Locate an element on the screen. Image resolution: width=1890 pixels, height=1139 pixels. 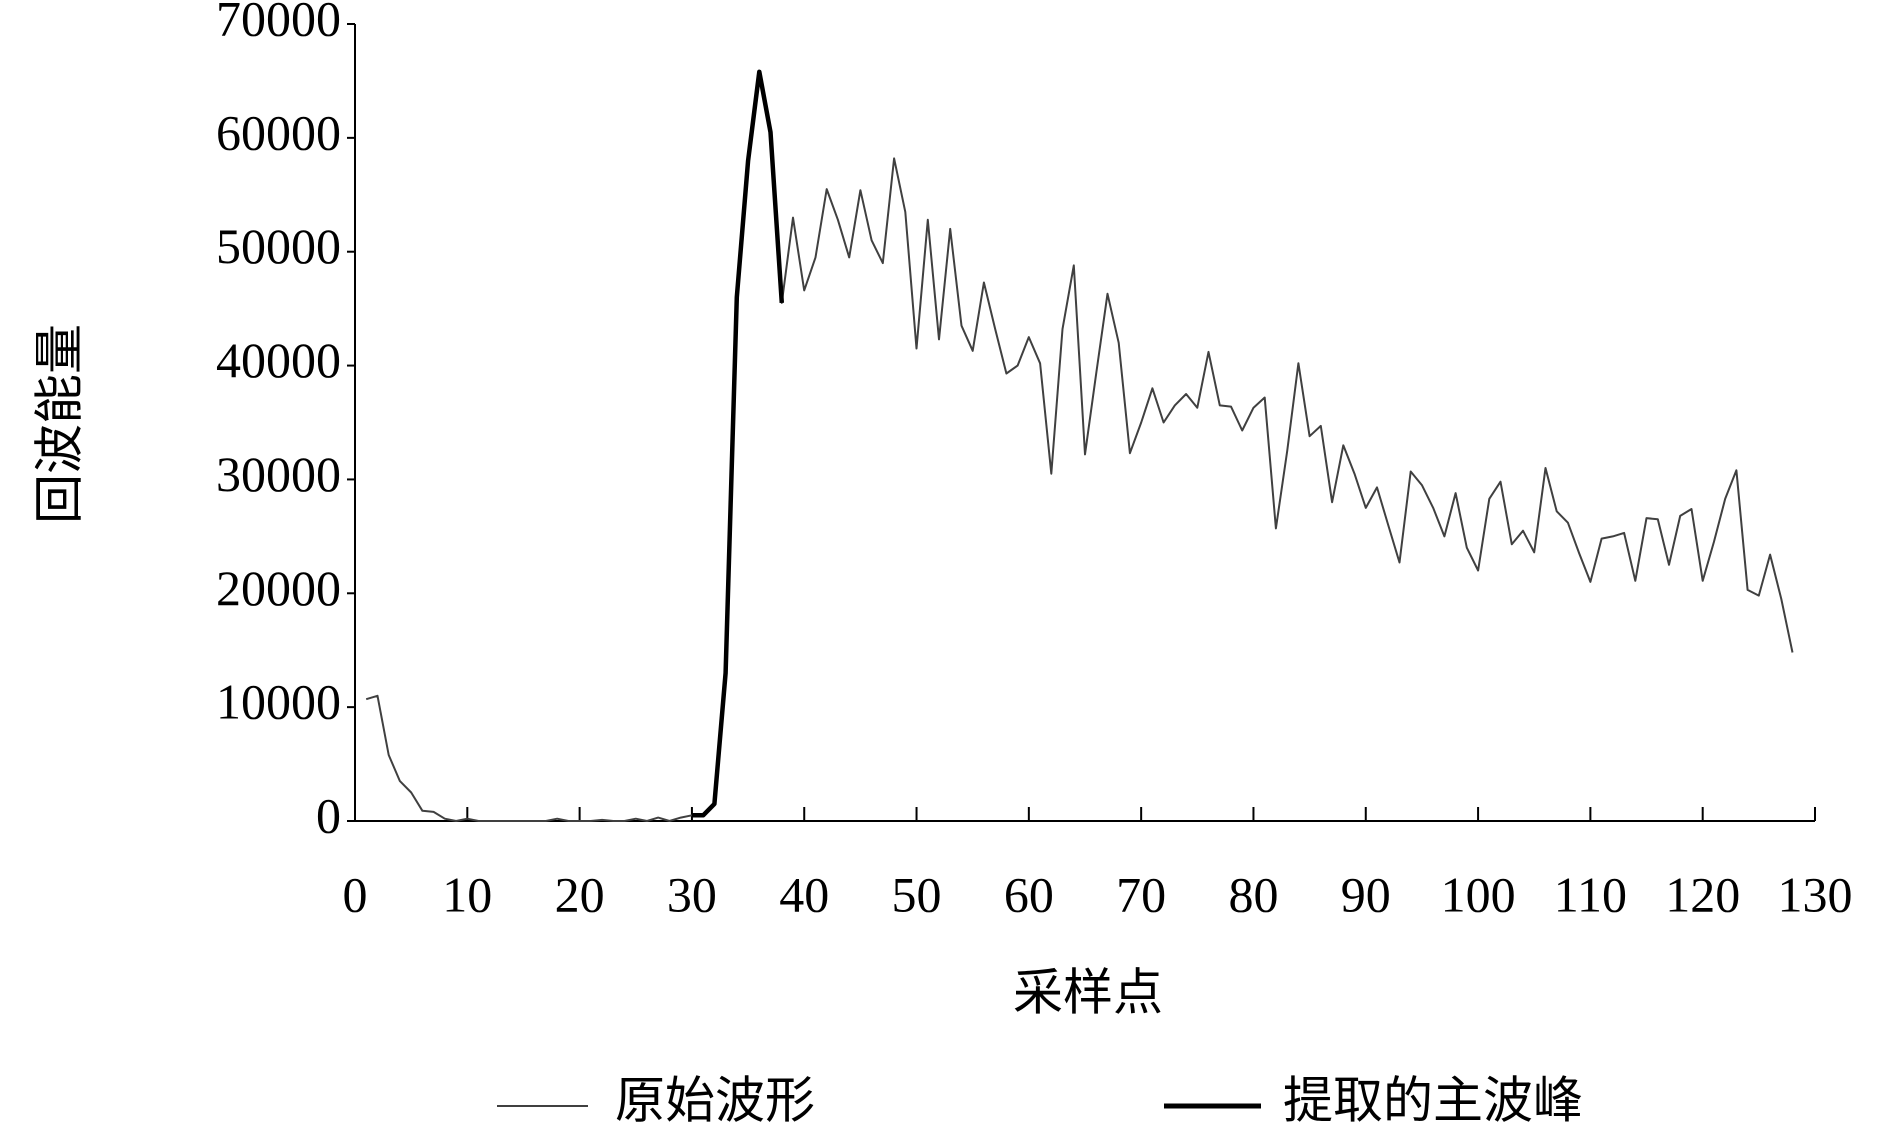
y-tick-label: 50000 is located at coordinates (278, 246).